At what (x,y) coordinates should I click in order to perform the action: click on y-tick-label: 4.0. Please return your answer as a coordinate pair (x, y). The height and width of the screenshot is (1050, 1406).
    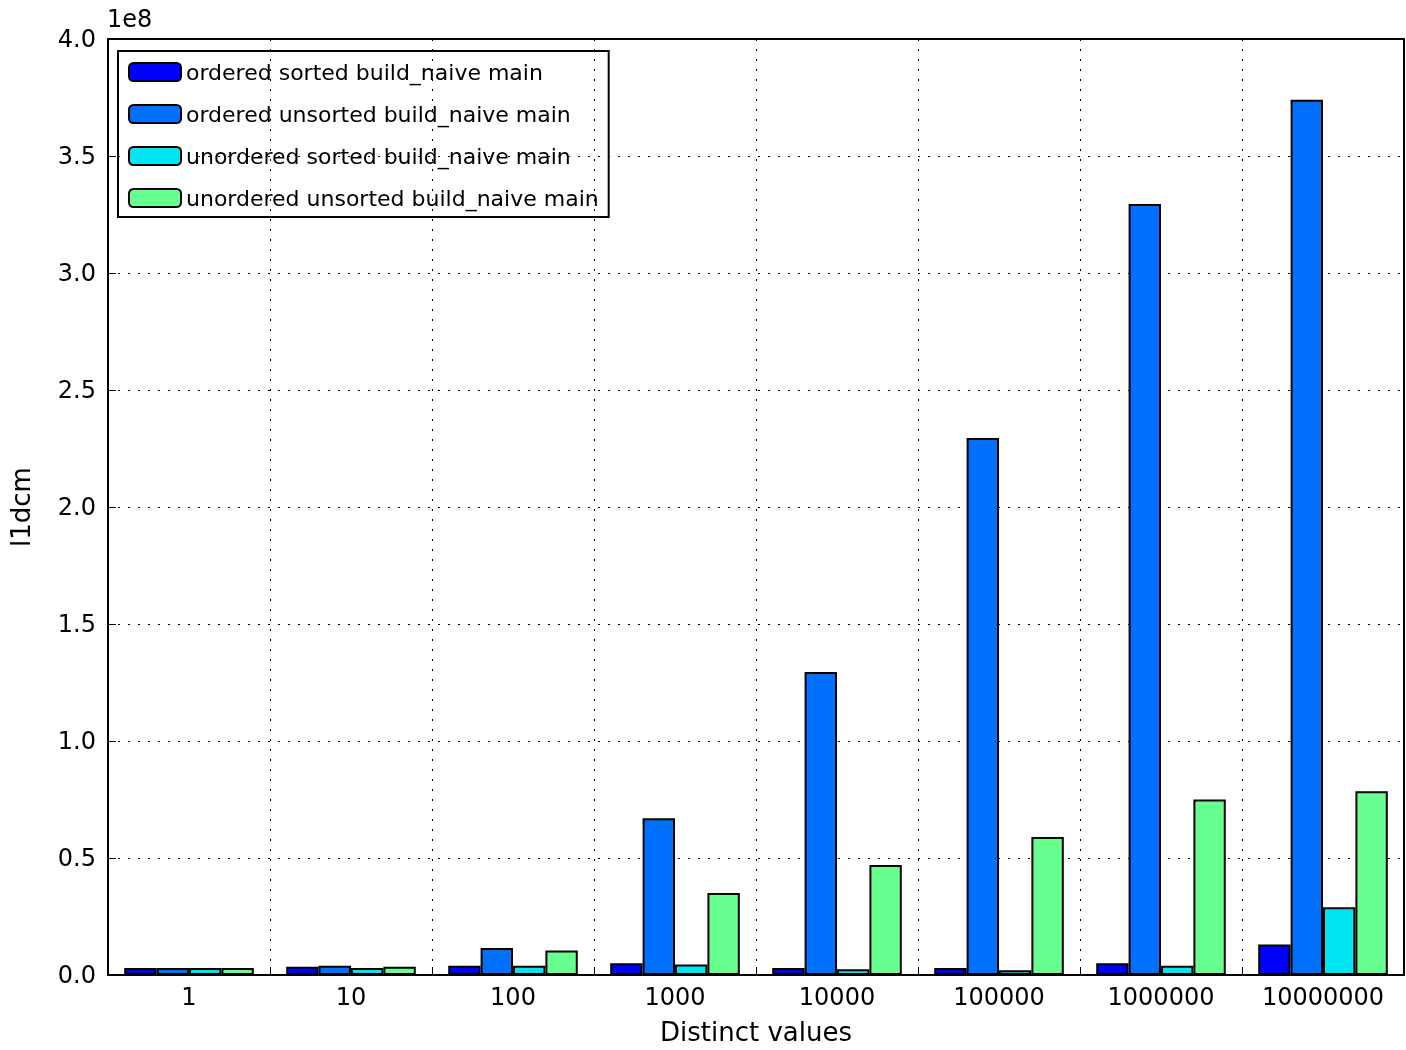
    Looking at the image, I should click on (76, 39).